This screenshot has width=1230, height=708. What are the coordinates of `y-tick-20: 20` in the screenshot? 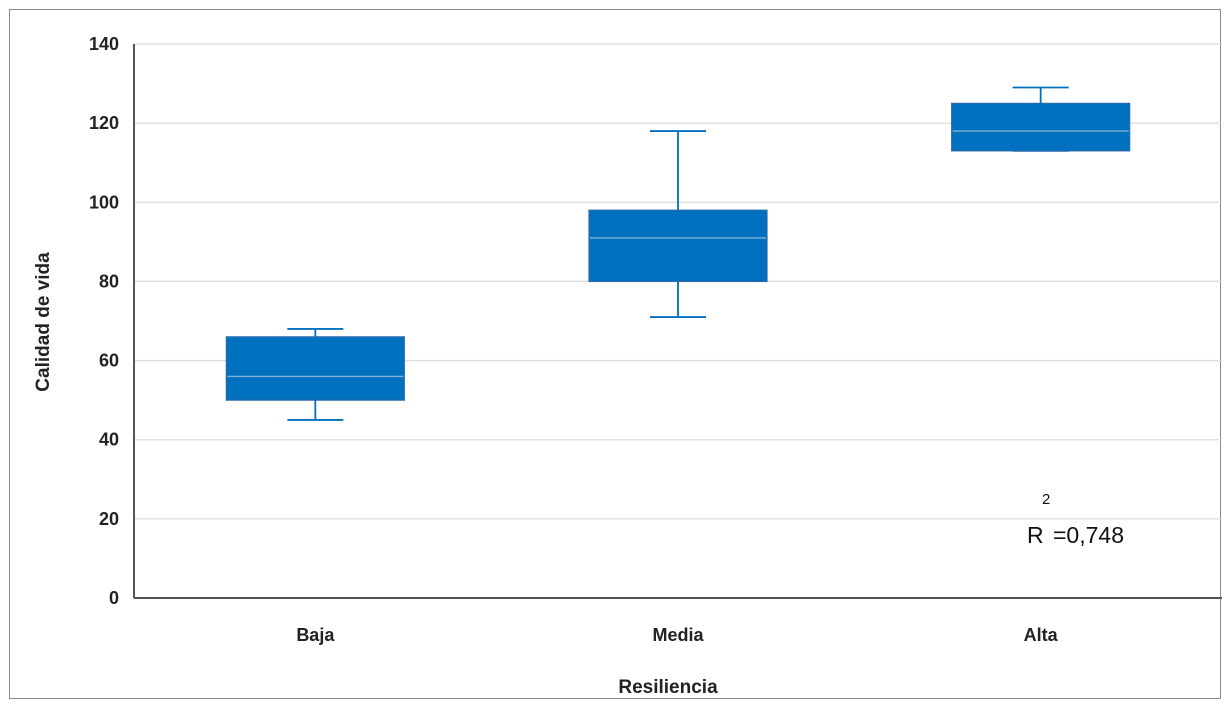 It's located at (109, 519).